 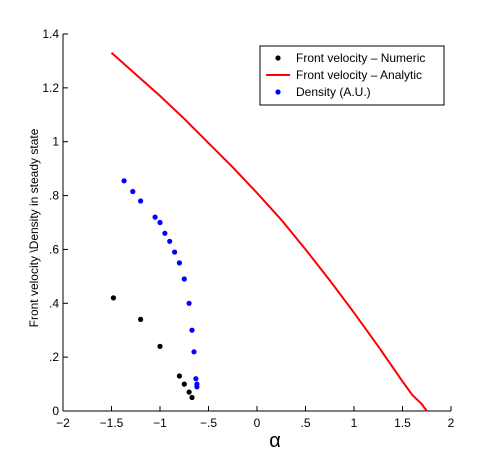 I want to click on x-tick-label: −1.5, so click(x=112, y=423).